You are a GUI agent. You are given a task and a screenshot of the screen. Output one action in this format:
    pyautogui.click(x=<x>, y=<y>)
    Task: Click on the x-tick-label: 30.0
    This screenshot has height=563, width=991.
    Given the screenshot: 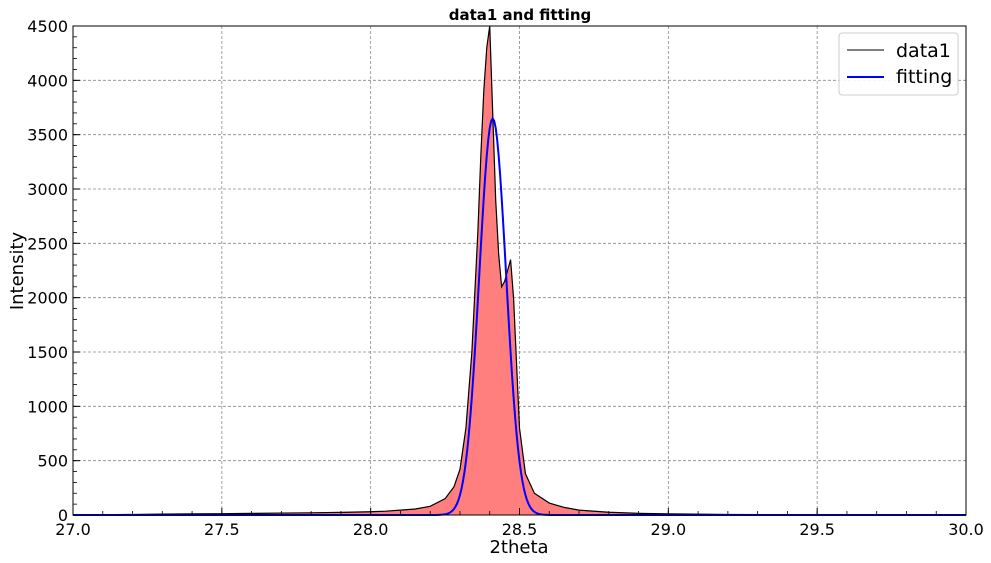 What is the action you would take?
    pyautogui.click(x=966, y=529)
    